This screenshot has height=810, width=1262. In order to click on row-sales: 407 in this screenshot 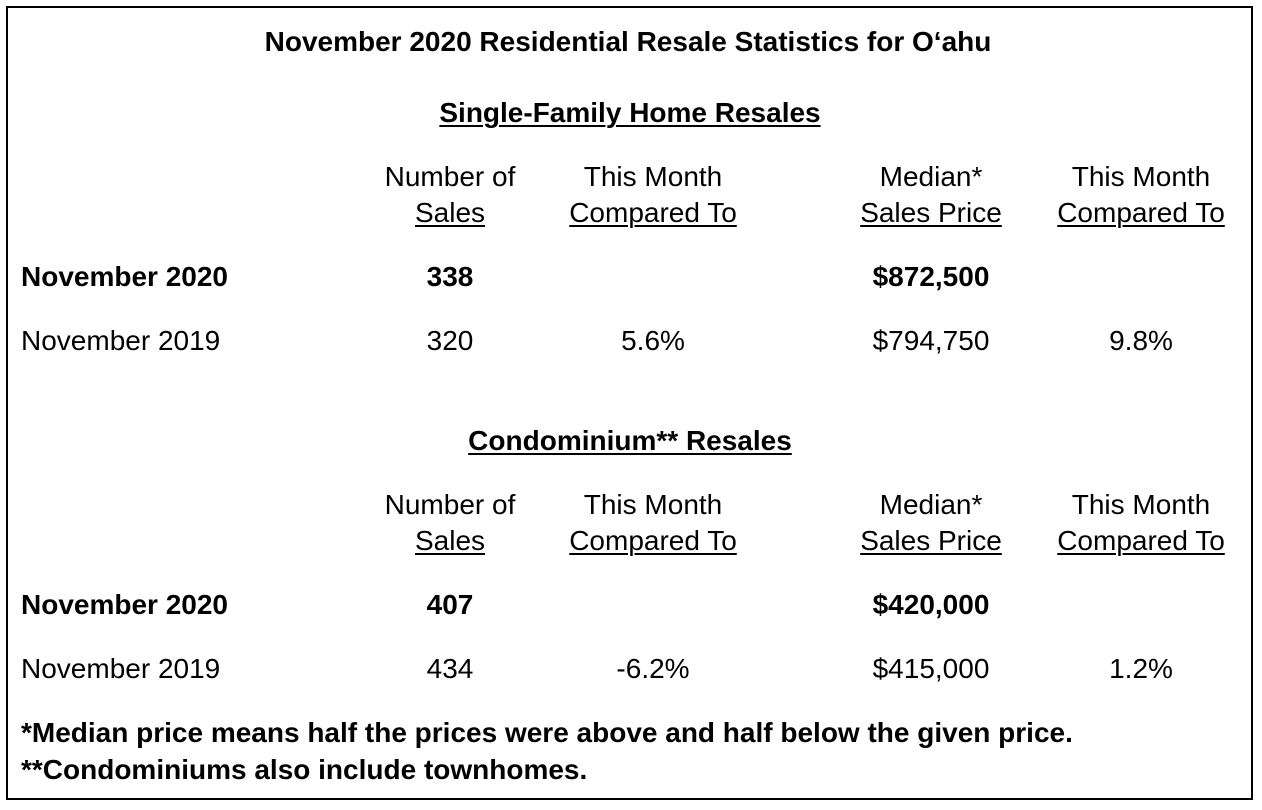, I will do `click(450, 604)`.